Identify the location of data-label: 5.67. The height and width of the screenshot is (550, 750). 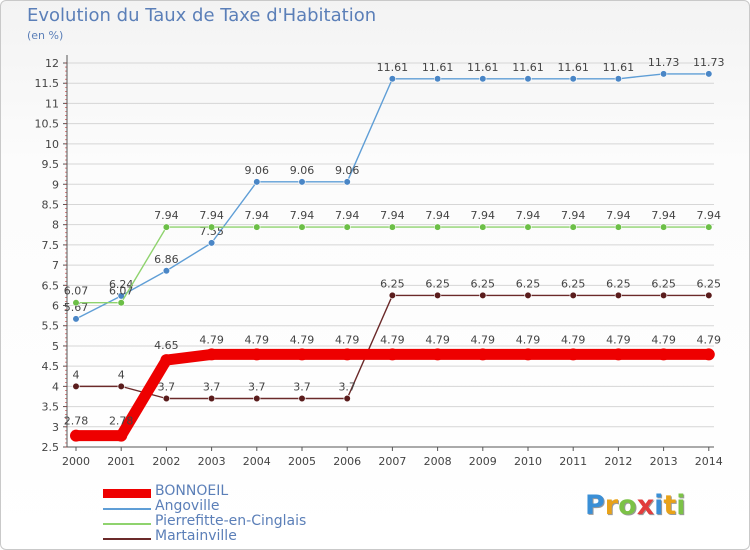
(76, 307).